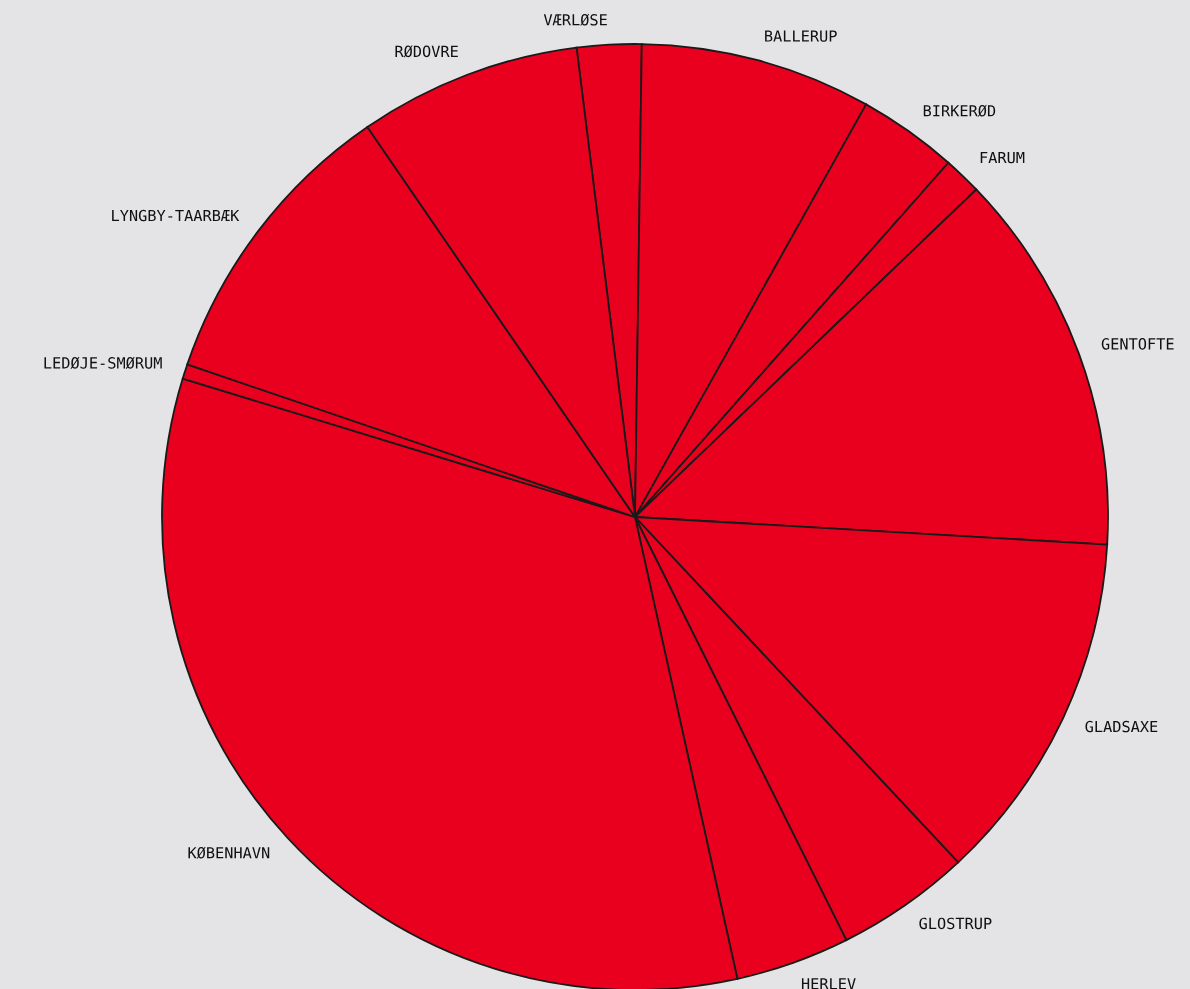 The height and width of the screenshot is (989, 1190). Describe the element at coordinates (1121, 726) in the screenshot. I see `slice-label: GLADSAXE` at that location.